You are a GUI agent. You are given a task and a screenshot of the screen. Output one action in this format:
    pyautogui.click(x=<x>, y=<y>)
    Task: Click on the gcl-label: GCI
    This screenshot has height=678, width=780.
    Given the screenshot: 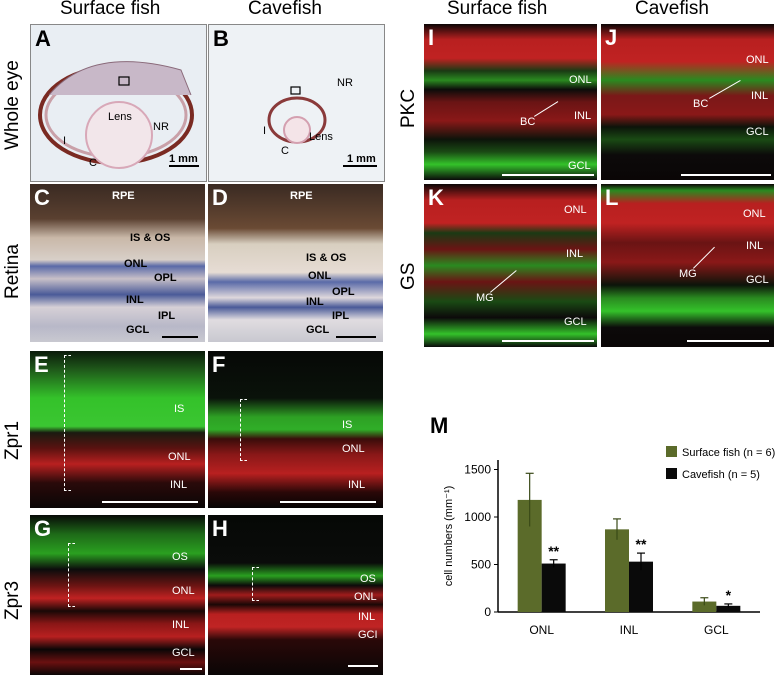 What is the action you would take?
    pyautogui.click(x=368, y=635)
    